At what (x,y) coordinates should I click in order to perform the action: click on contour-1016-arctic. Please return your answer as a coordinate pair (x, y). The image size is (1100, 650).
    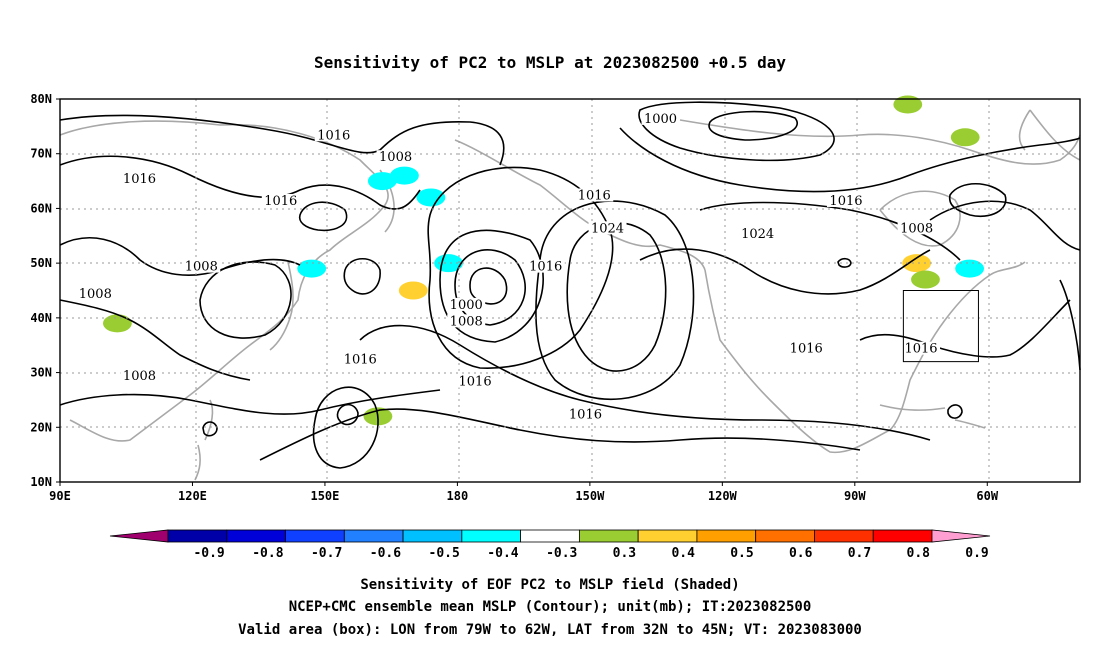
    Looking at the image, I should click on (850, 160).